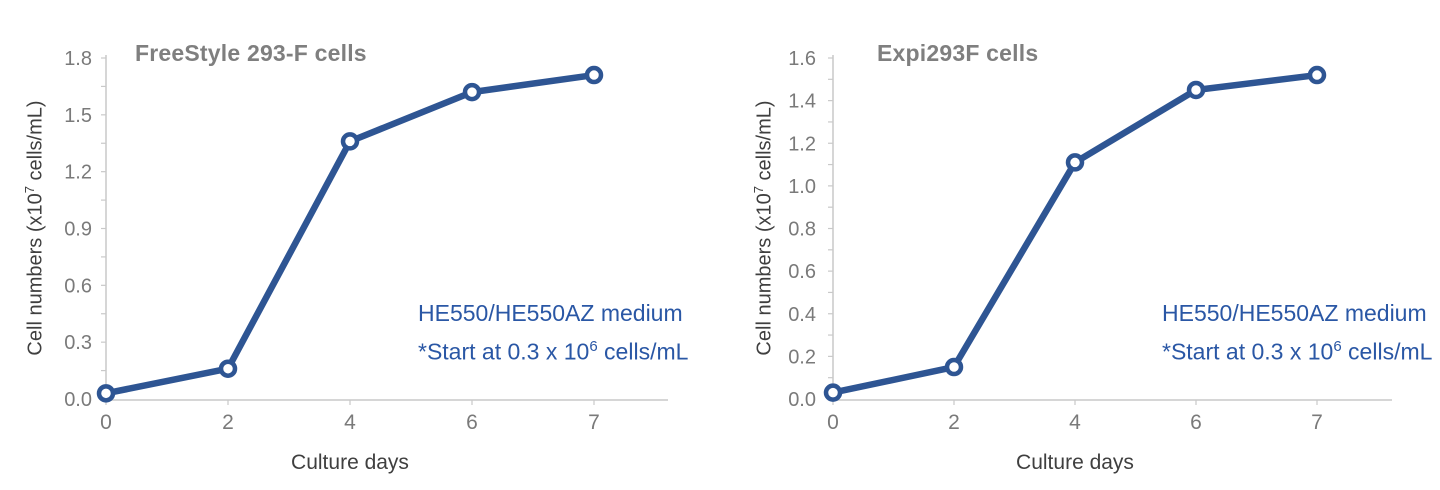  What do you see at coordinates (802, 59) in the screenshot?
I see `y-tick-label: 1.6` at bounding box center [802, 59].